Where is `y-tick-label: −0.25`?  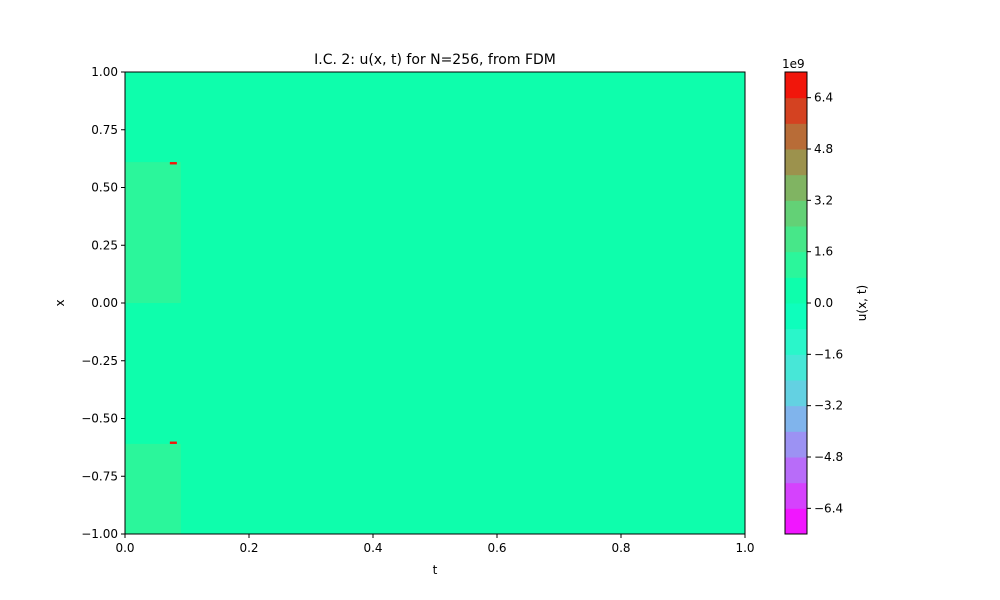
y-tick-label: −0.25 is located at coordinates (99, 361).